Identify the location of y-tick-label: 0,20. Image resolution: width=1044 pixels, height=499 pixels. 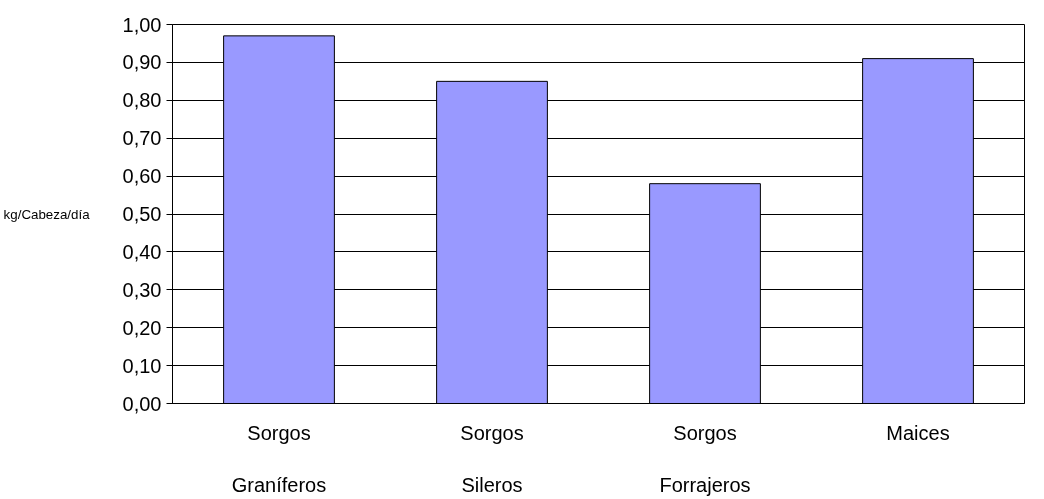
(142, 327).